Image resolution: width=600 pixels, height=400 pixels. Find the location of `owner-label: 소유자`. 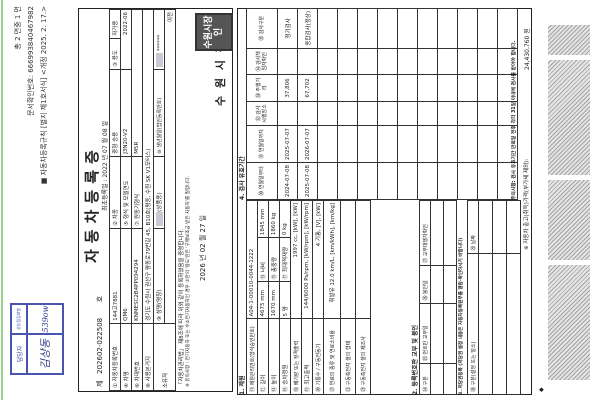

owner-label: 소유자 is located at coordinates (164, 357).